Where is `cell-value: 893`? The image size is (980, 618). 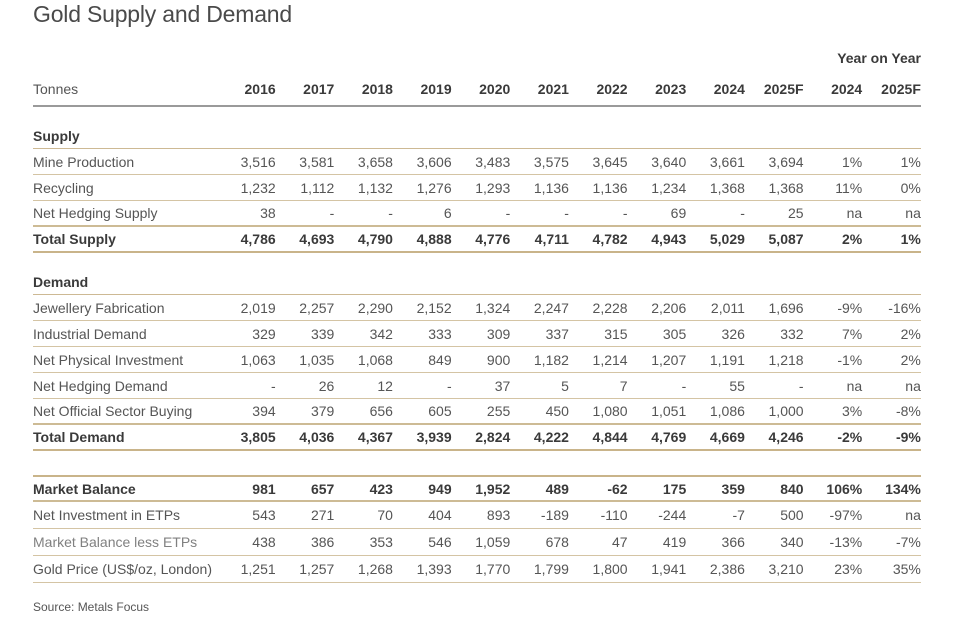
cell-value: 893 is located at coordinates (498, 515).